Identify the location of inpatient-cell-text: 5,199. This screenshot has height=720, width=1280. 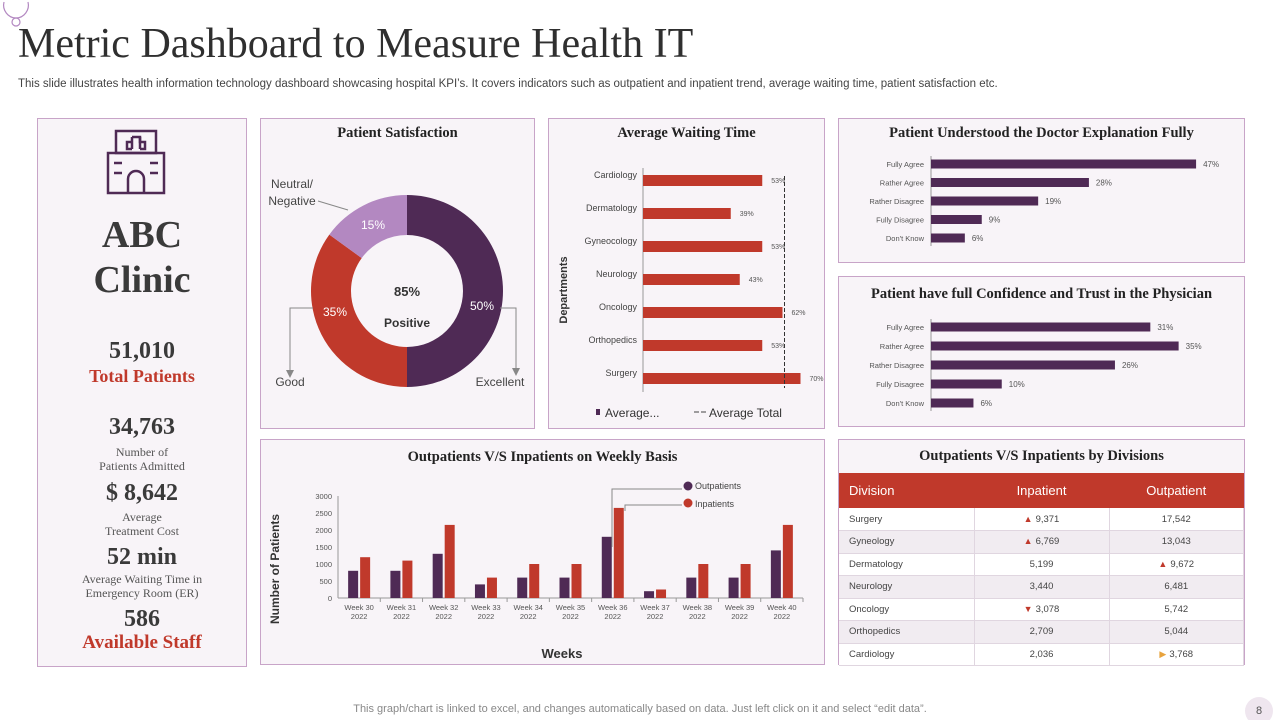
(1041, 564).